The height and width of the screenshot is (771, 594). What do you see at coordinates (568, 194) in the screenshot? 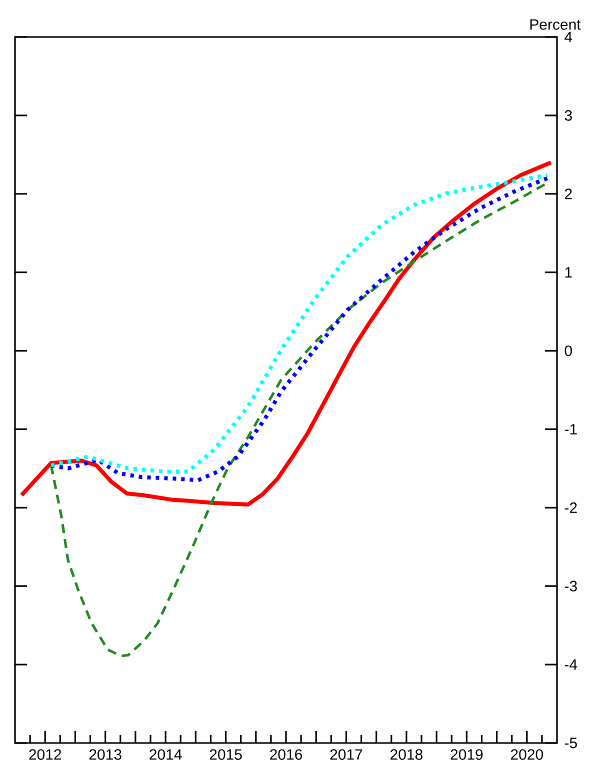
I see `y-tick-label: 2` at bounding box center [568, 194].